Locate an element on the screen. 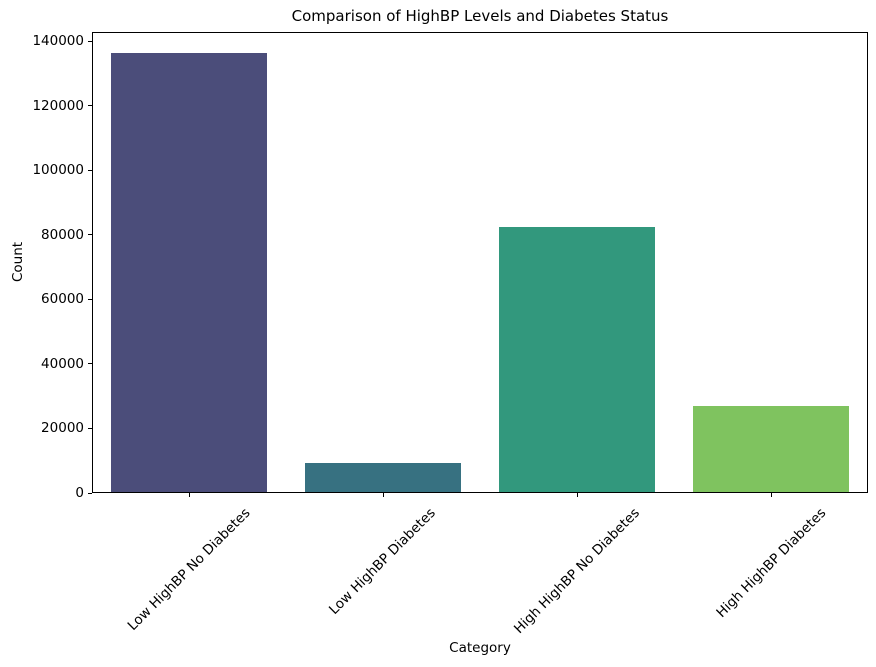 Image resolution: width=876 pixels, height=667 pixels. x-tick-label: High HighBP No Diabetes is located at coordinates (576, 571).